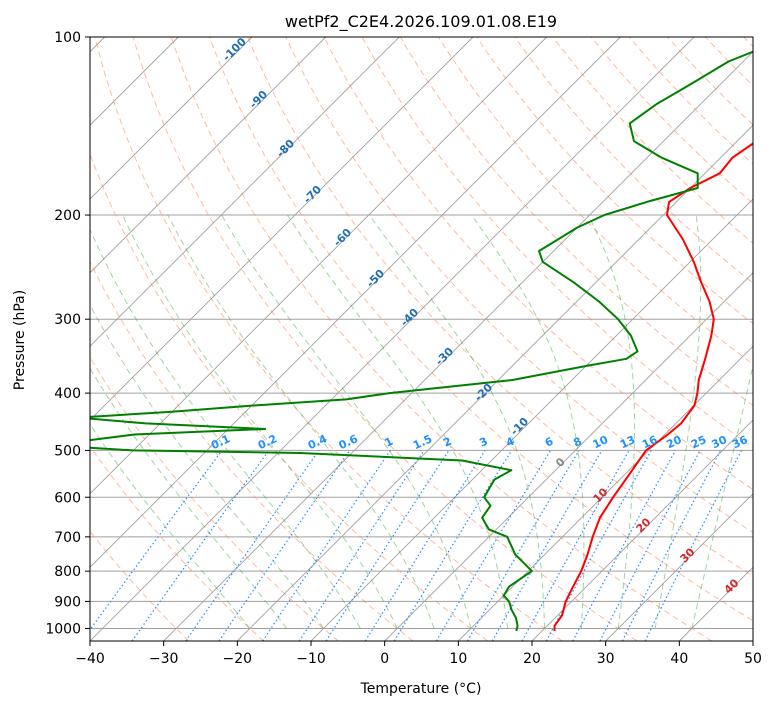 Image resolution: width=775 pixels, height=708 pixels. What do you see at coordinates (311, 659) in the screenshot?
I see `x-tick-label: −10` at bounding box center [311, 659].